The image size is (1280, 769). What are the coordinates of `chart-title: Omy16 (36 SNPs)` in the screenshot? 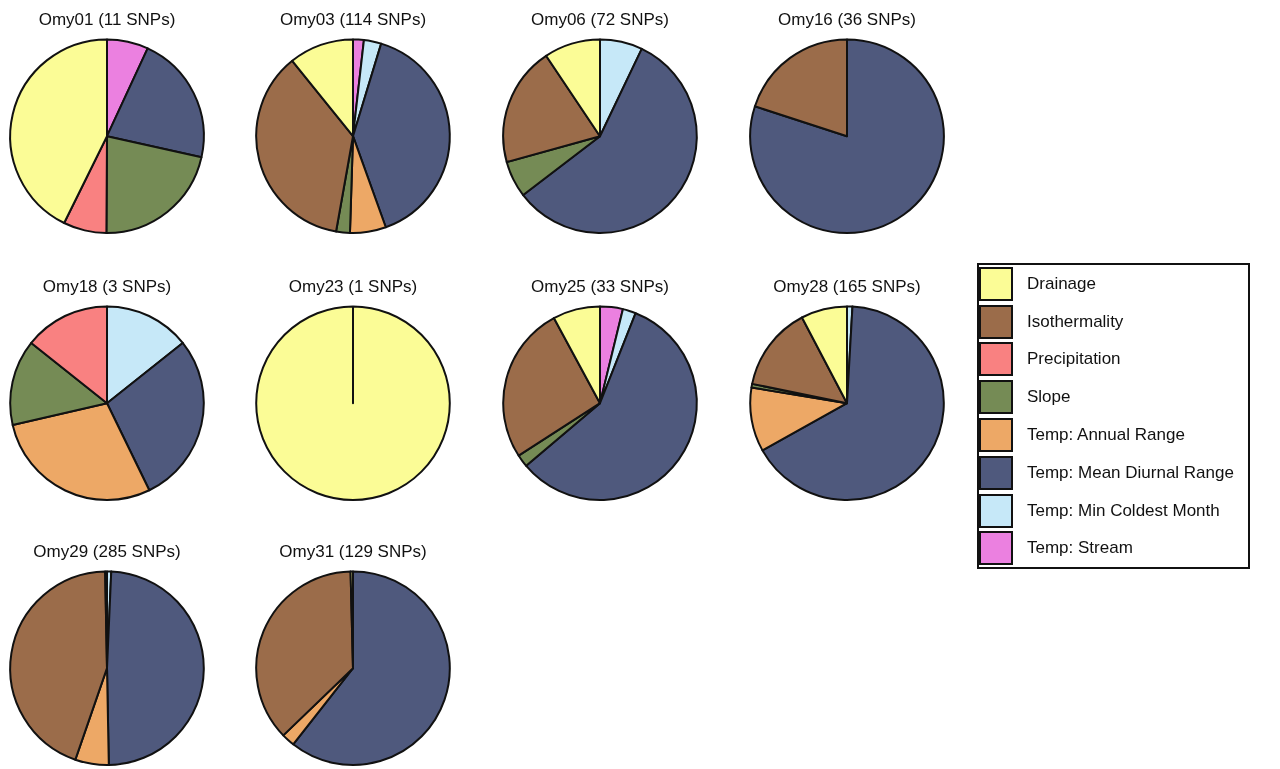 It's located at (847, 19).